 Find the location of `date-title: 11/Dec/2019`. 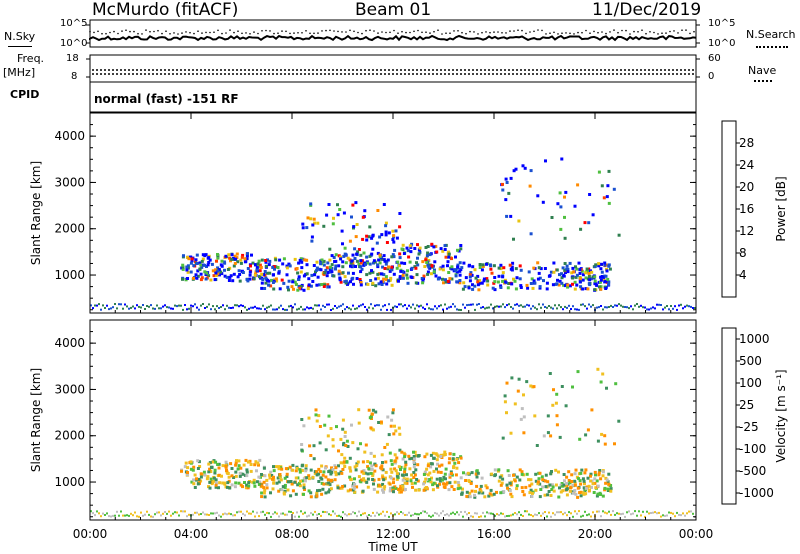

date-title: 11/Dec/2019 is located at coordinates (647, 10).